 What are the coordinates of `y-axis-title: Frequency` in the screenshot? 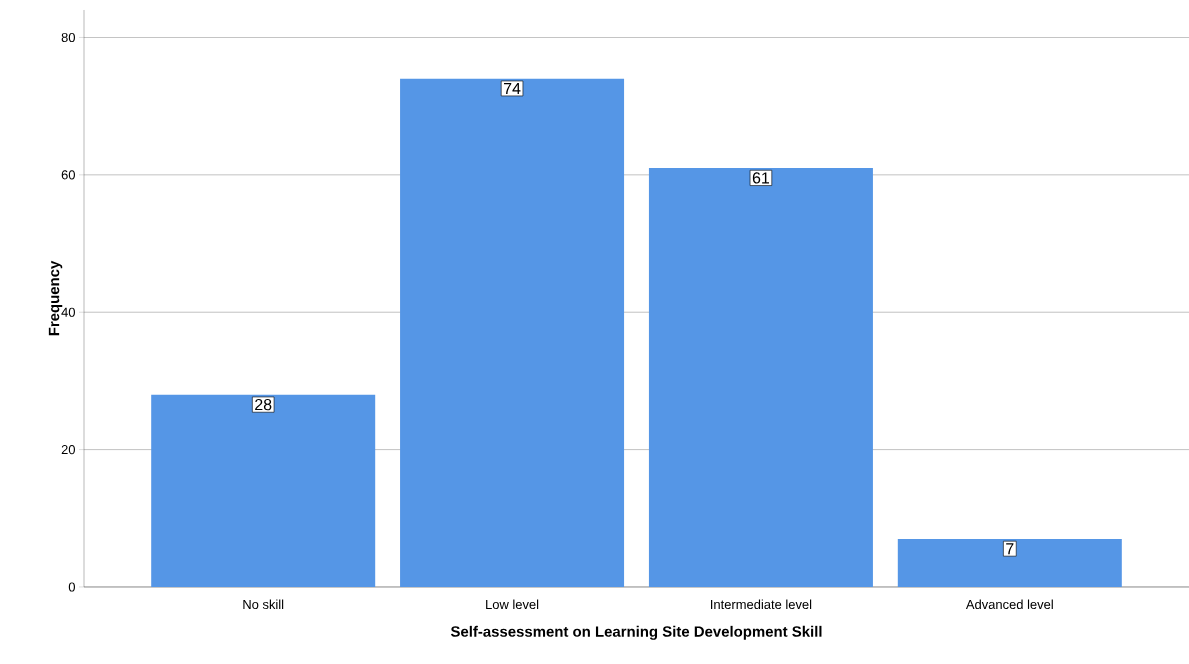 It's located at (55, 298).